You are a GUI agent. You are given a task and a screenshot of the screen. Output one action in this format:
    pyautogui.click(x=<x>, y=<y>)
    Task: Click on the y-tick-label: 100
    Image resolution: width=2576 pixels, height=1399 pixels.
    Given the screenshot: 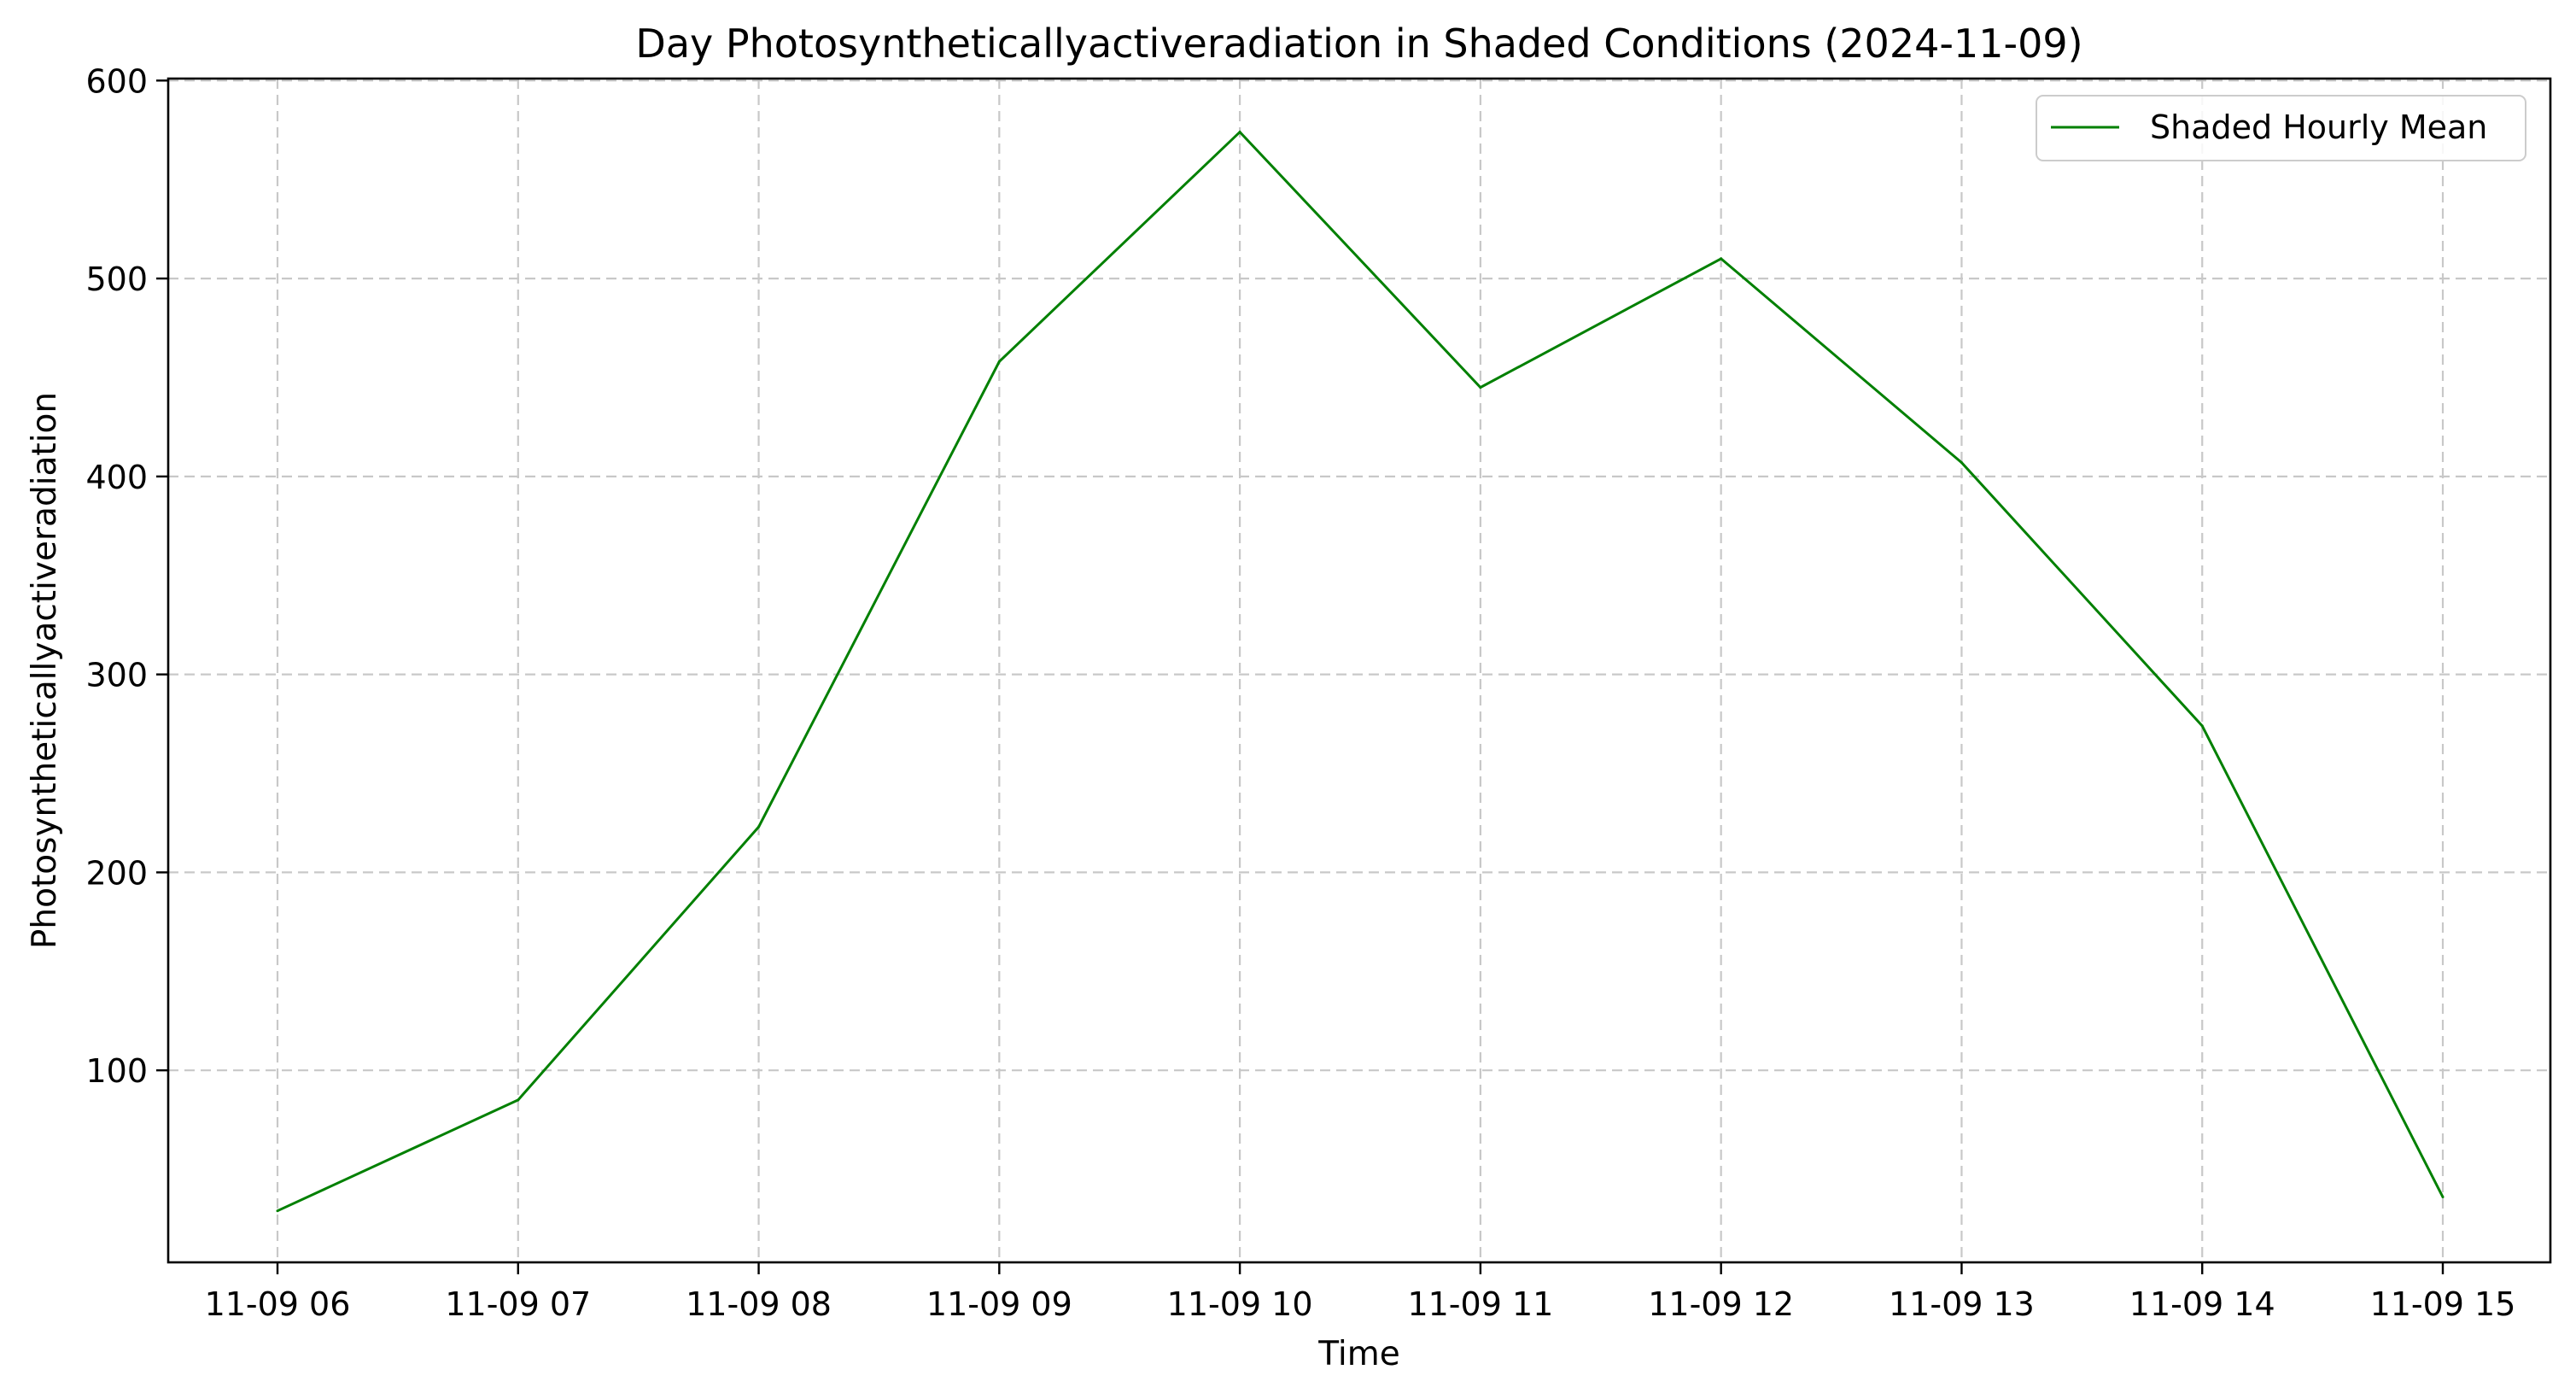 What is the action you would take?
    pyautogui.click(x=116, y=1071)
    